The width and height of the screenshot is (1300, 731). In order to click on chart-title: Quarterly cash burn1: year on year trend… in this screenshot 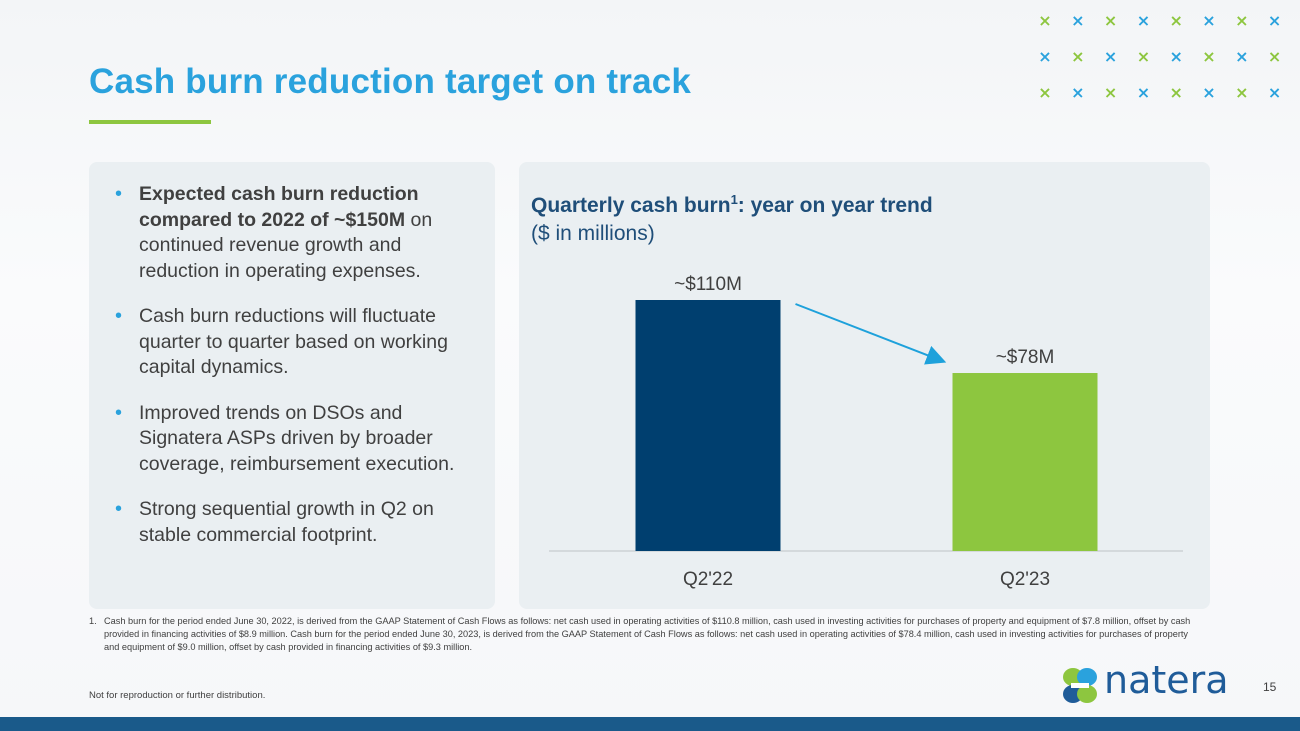, I will do `click(732, 217)`.